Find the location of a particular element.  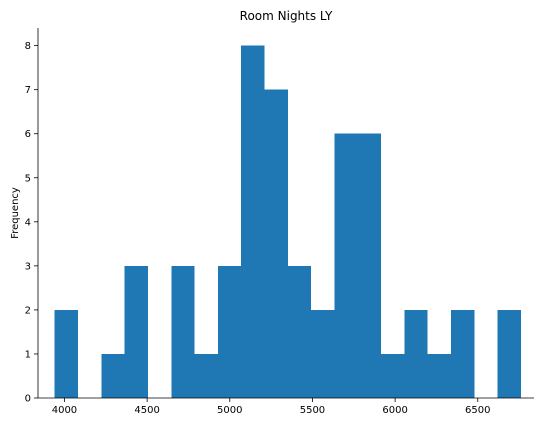

x-tick-label: 5500 is located at coordinates (312, 410).